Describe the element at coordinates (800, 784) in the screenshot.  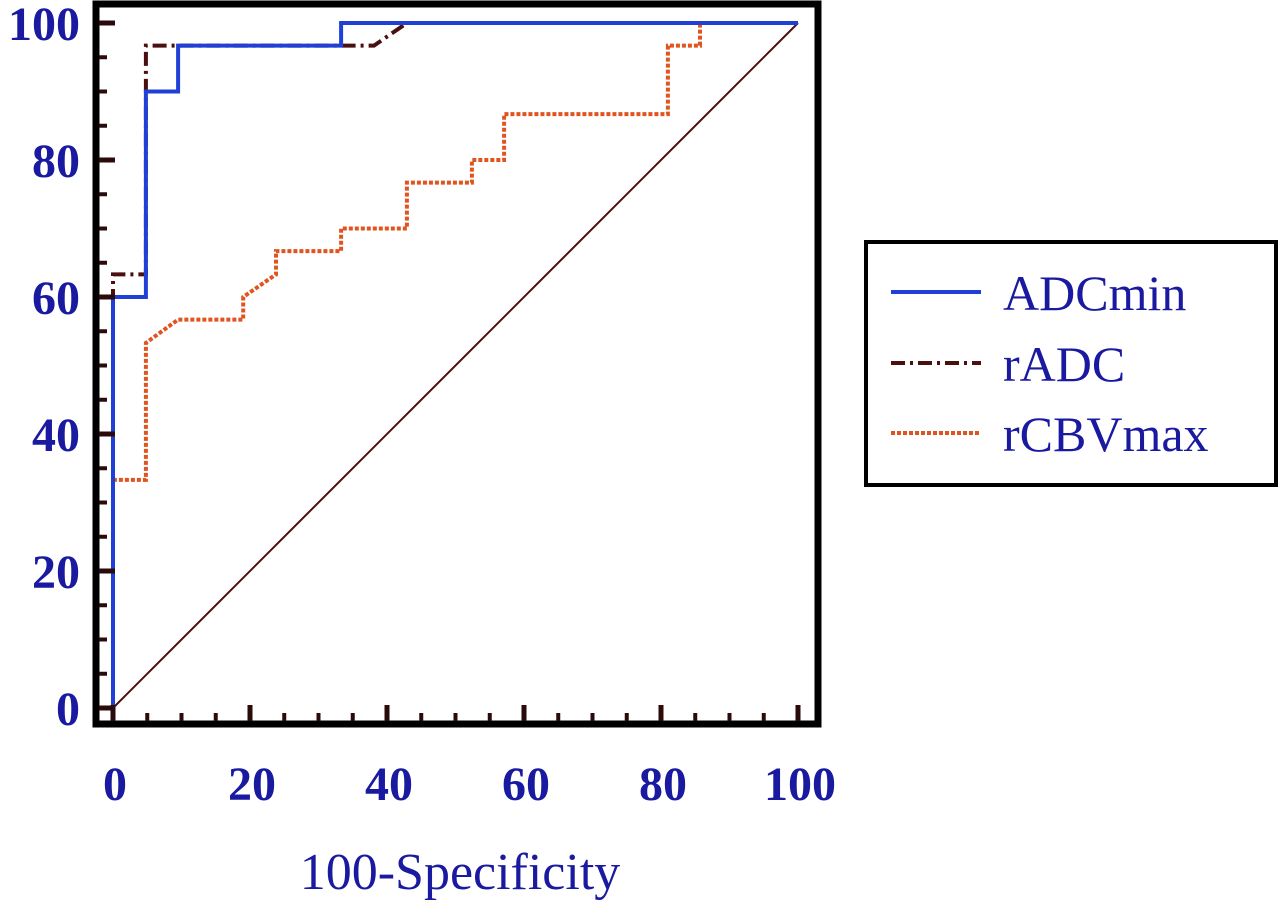
I see `x-tick-label: 100` at that location.